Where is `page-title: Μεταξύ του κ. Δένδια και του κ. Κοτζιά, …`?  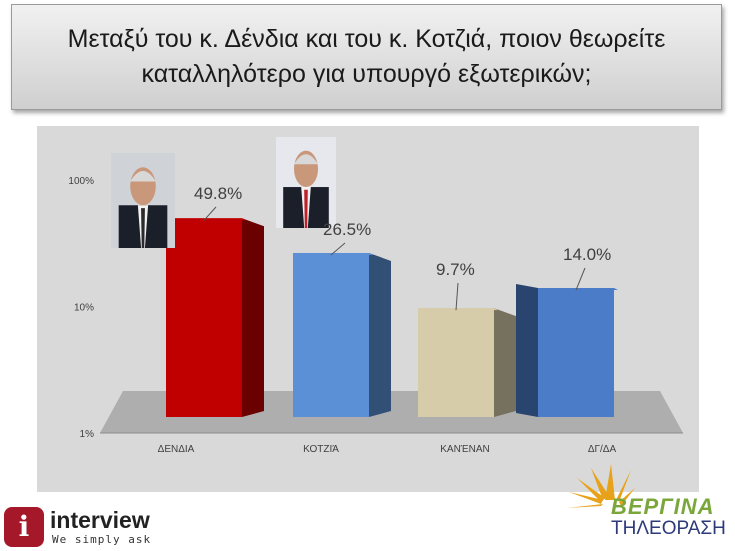 page-title: Μεταξύ του κ. Δένδια και του κ. Κοτζιά, … is located at coordinates (366, 56).